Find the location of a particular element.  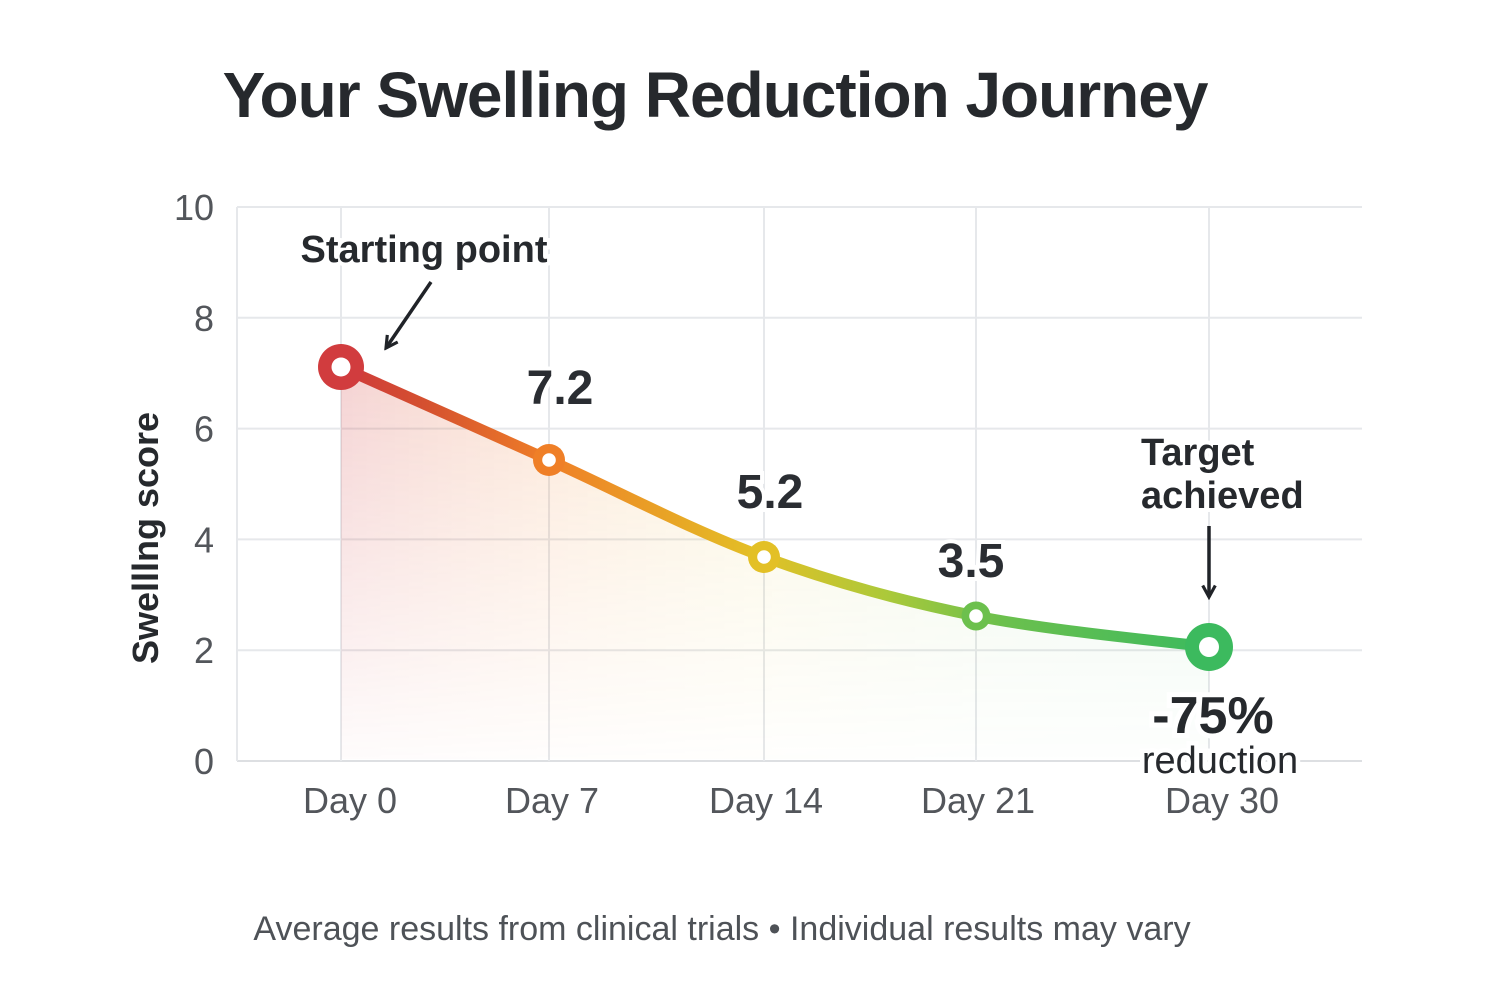

value-label-day-14: 5.2 is located at coordinates (770, 492).